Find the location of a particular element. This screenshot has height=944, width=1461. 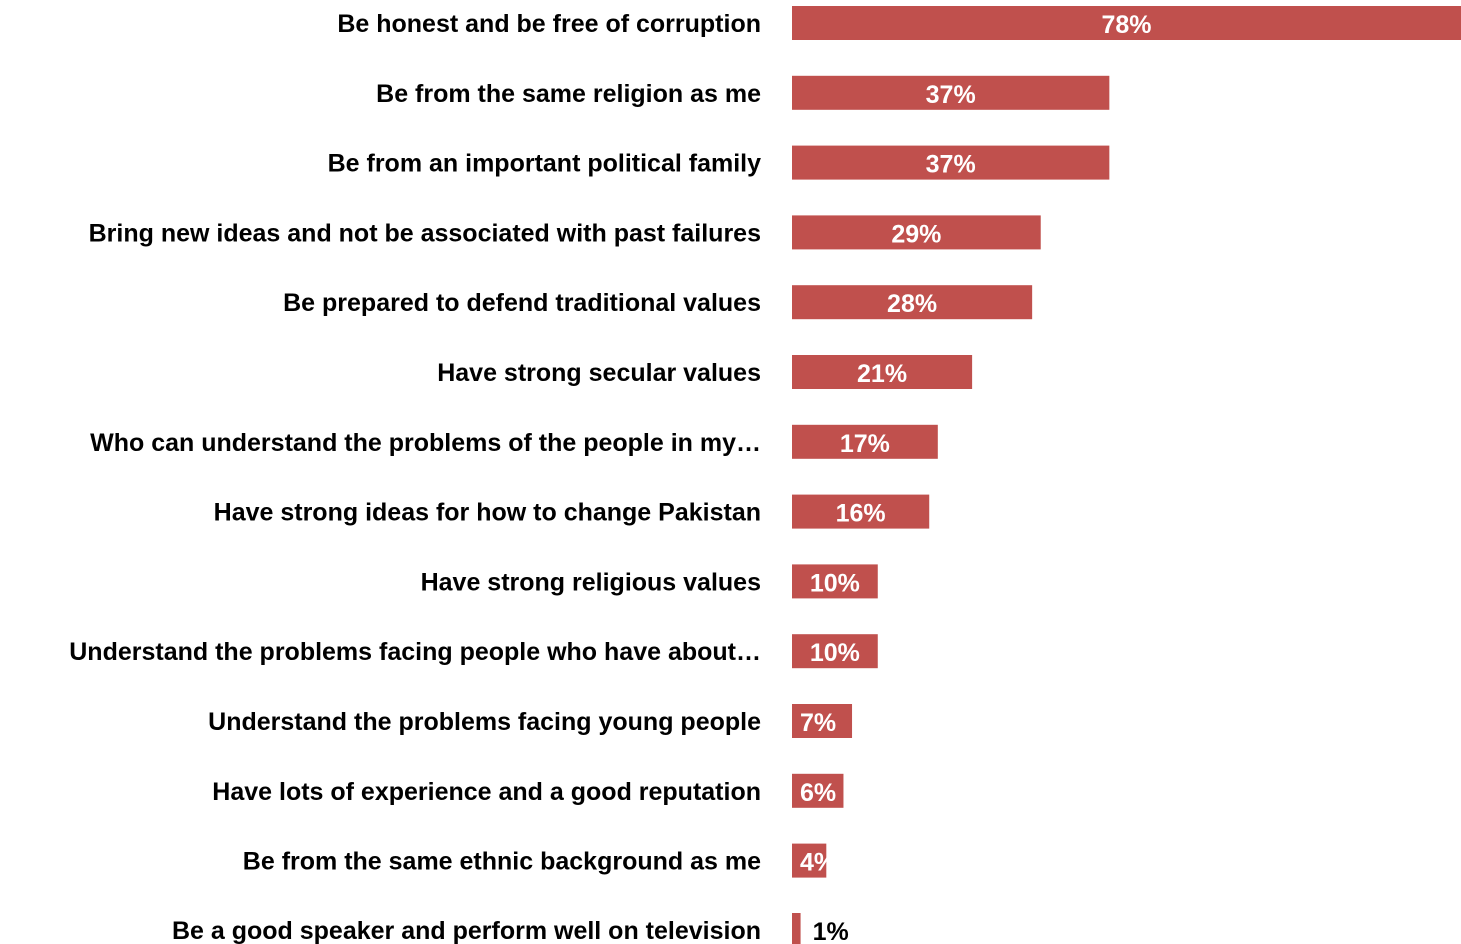

value-label: 4% is located at coordinates (818, 863).